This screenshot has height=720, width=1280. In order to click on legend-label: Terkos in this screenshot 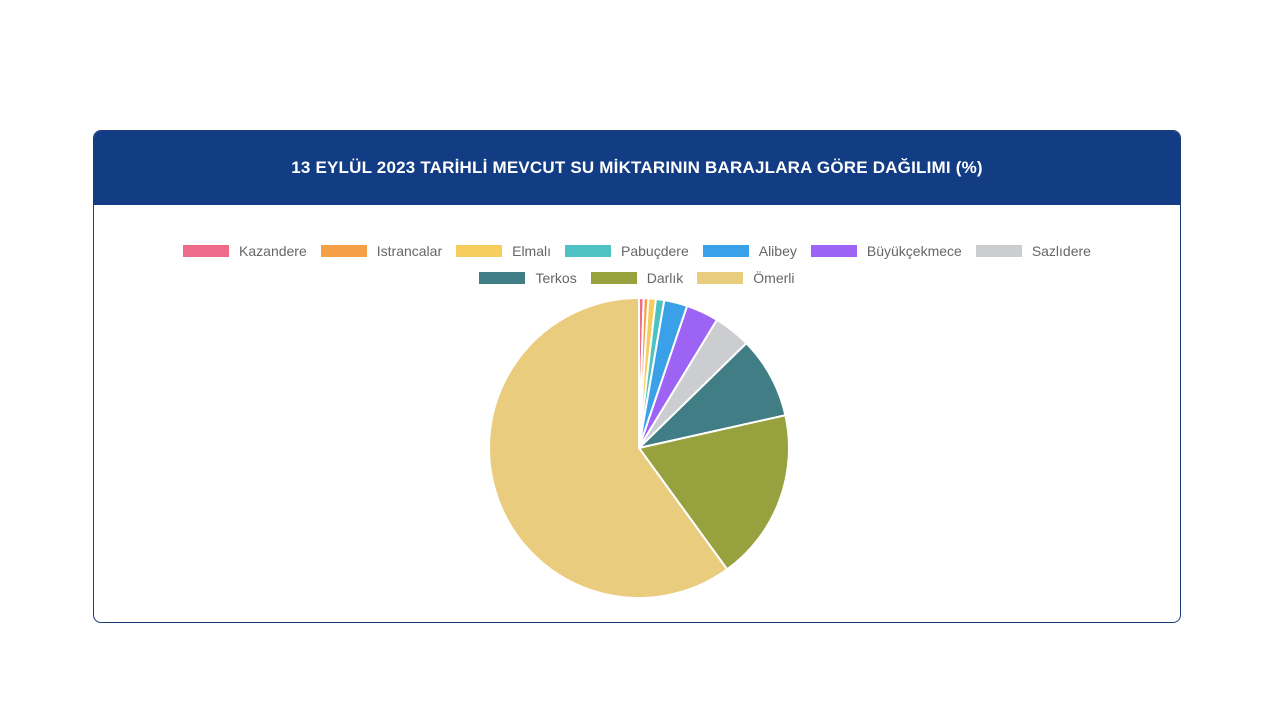, I will do `click(556, 277)`.